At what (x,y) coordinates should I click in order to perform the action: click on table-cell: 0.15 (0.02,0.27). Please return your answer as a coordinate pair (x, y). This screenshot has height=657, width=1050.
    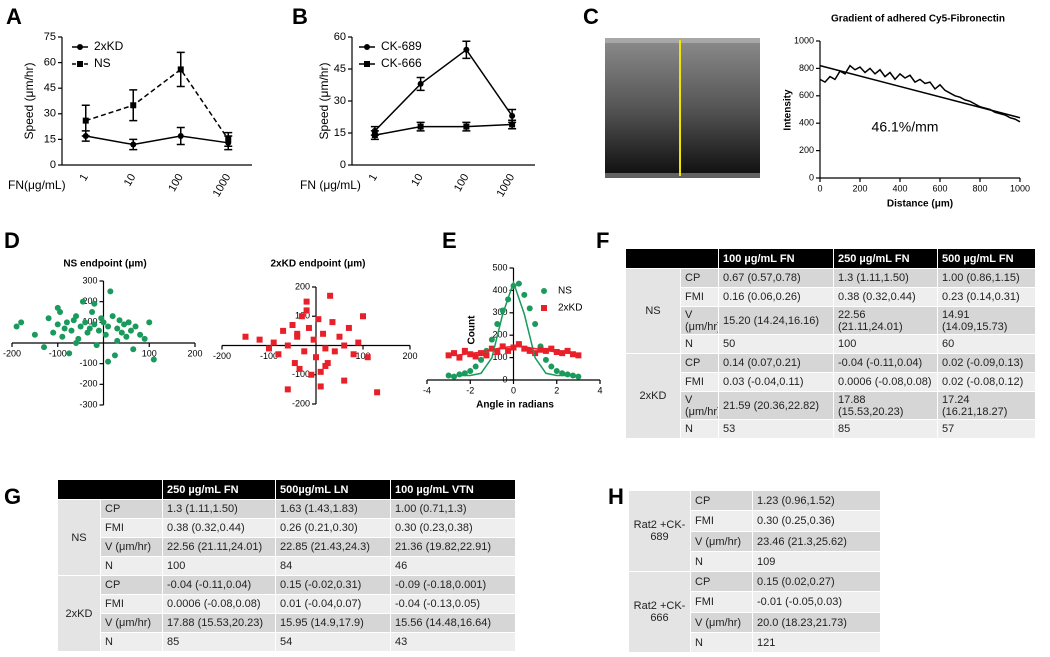
    Looking at the image, I should click on (816, 581).